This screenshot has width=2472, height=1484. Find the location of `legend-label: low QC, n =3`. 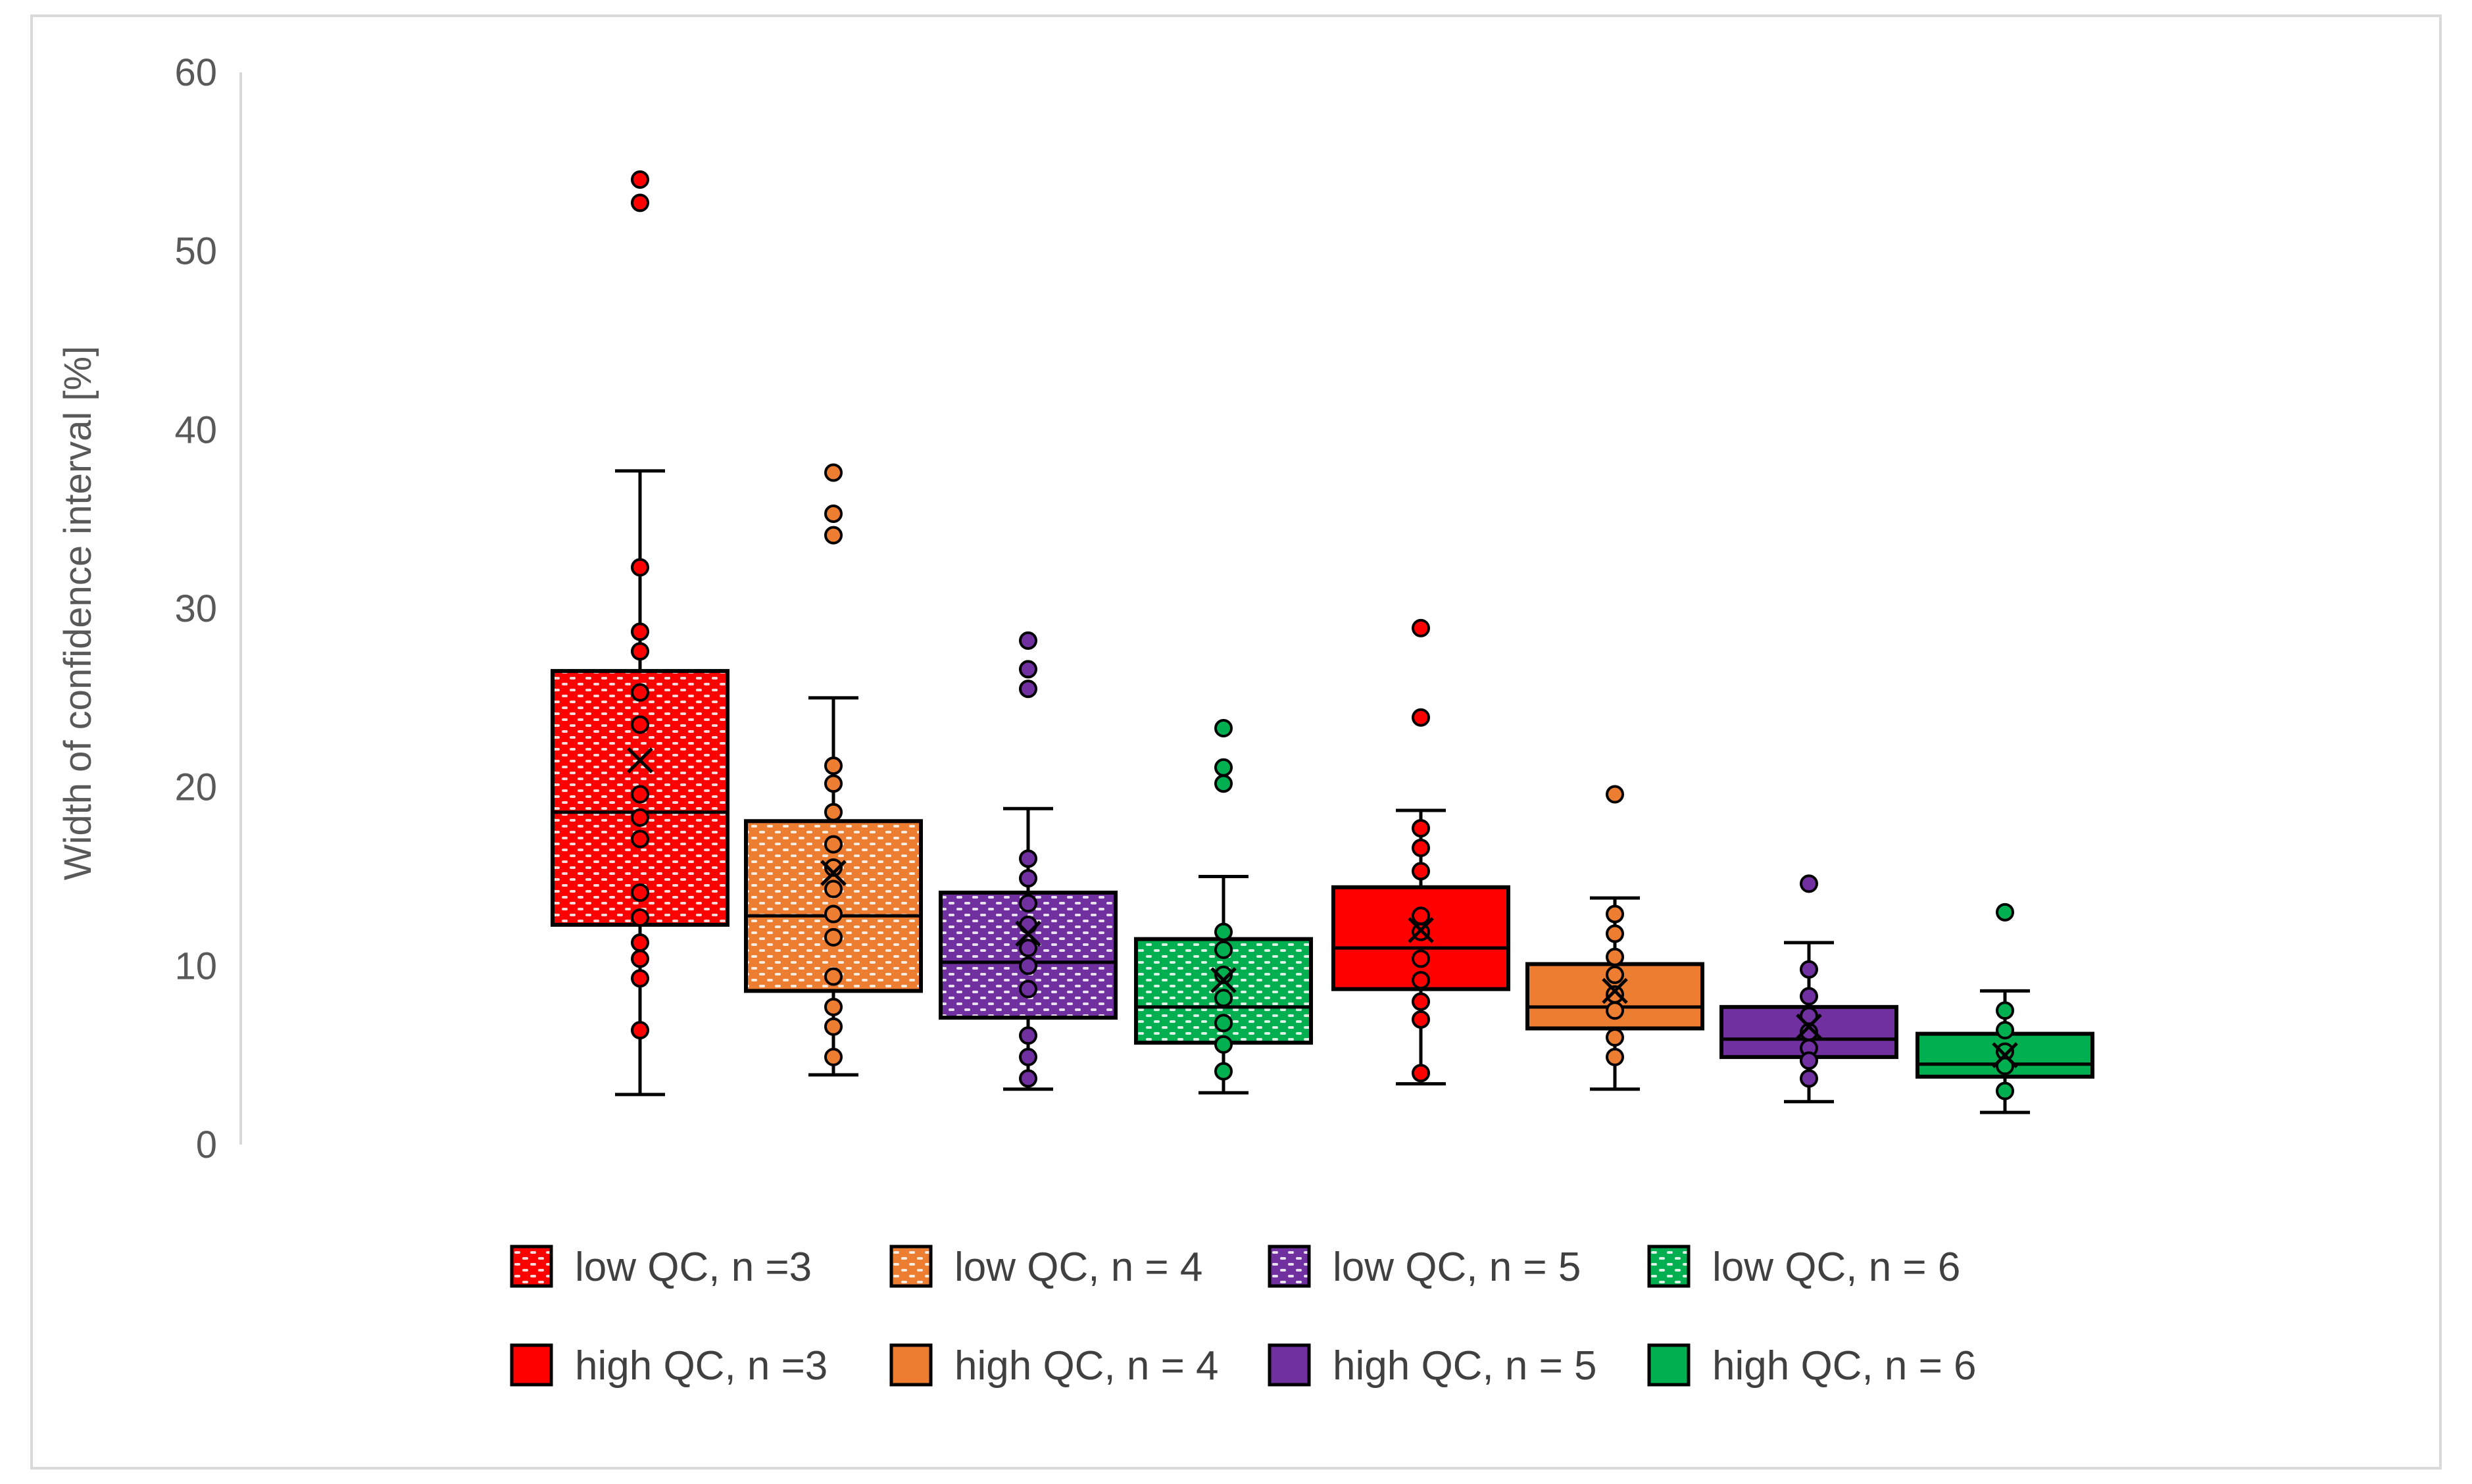

legend-label: low QC, n =3 is located at coordinates (693, 1267).